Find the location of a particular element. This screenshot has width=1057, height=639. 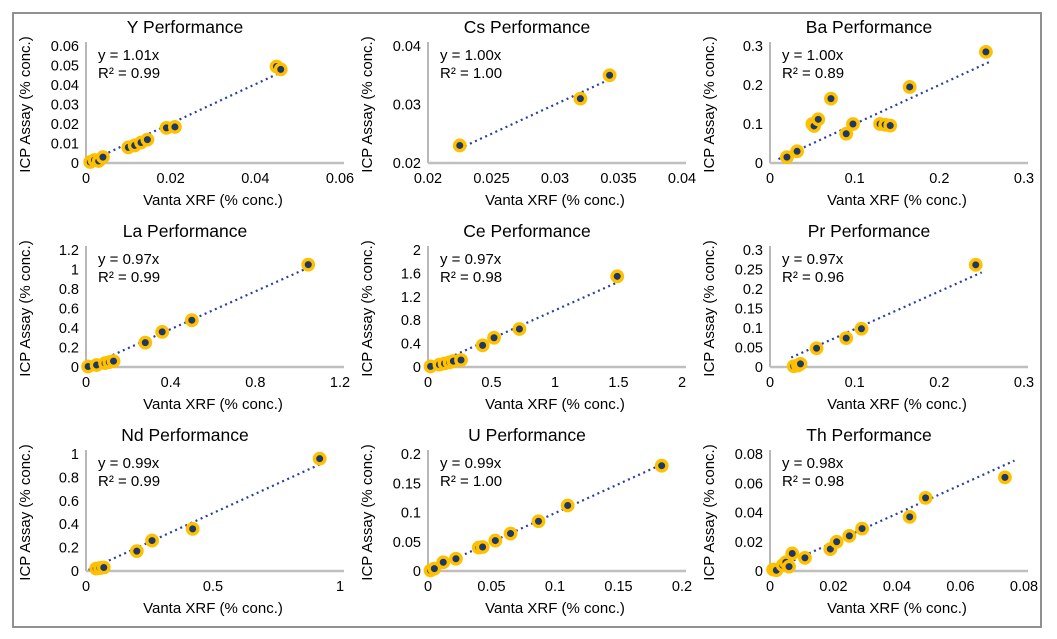

equation-label: y = 0.98x is located at coordinates (813, 463).